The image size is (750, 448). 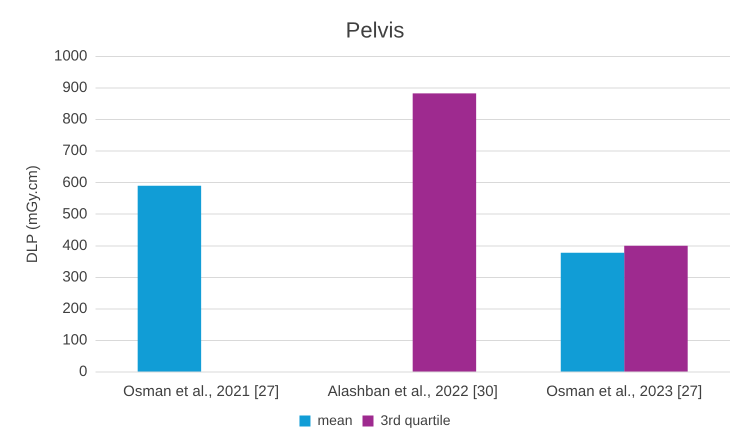 I want to click on y-tick-label: 1000, so click(x=71, y=56).